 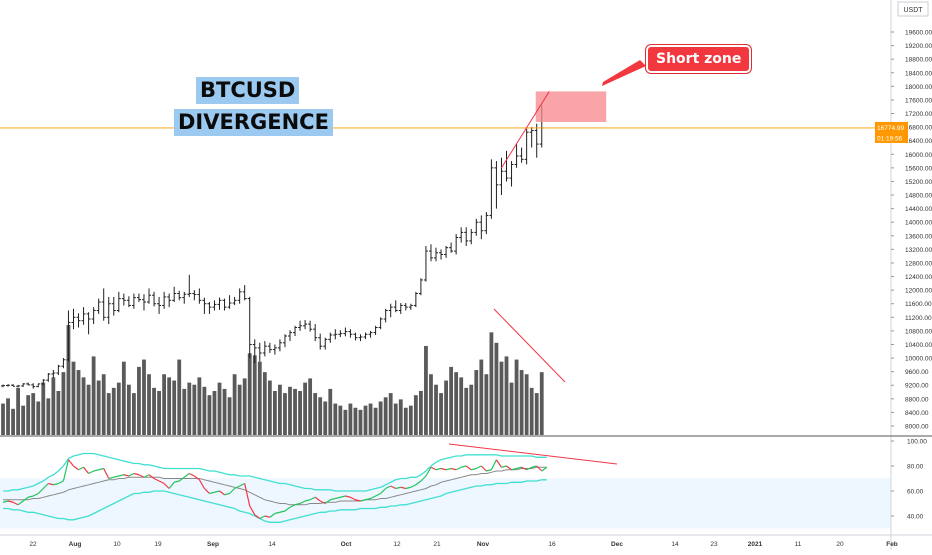 I want to click on price-tick-label: 19200.00, so click(x=918, y=46).